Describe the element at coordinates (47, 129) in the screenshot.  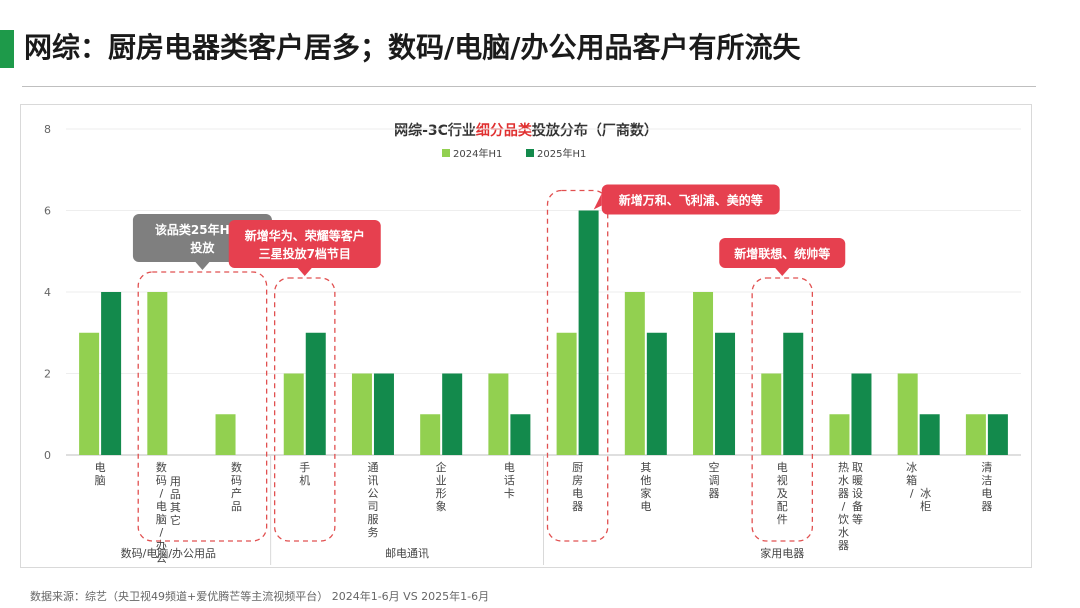
I see `y-tick-label: 8` at that location.